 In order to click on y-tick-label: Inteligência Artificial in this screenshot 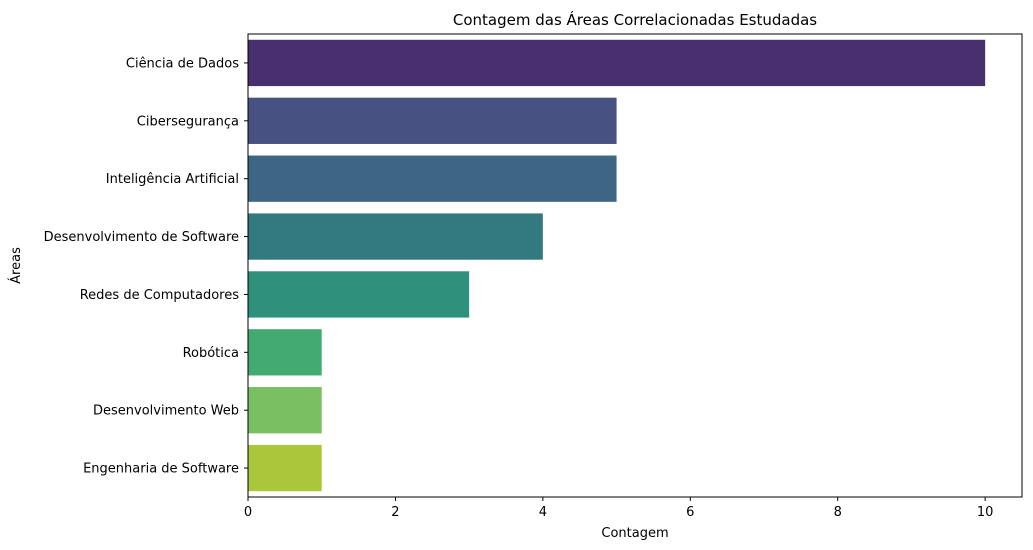, I will do `click(172, 179)`.